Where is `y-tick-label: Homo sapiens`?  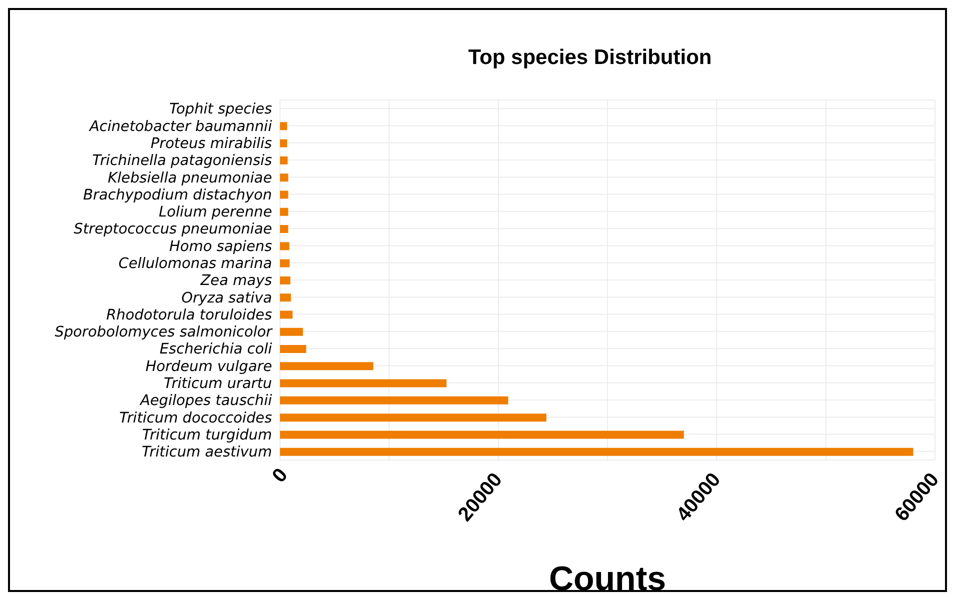 y-tick-label: Homo sapiens is located at coordinates (220, 246).